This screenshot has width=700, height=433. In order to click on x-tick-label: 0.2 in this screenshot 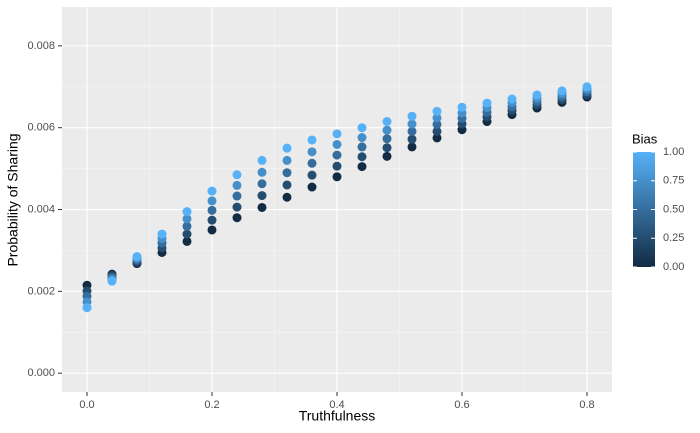, I will do `click(211, 405)`.